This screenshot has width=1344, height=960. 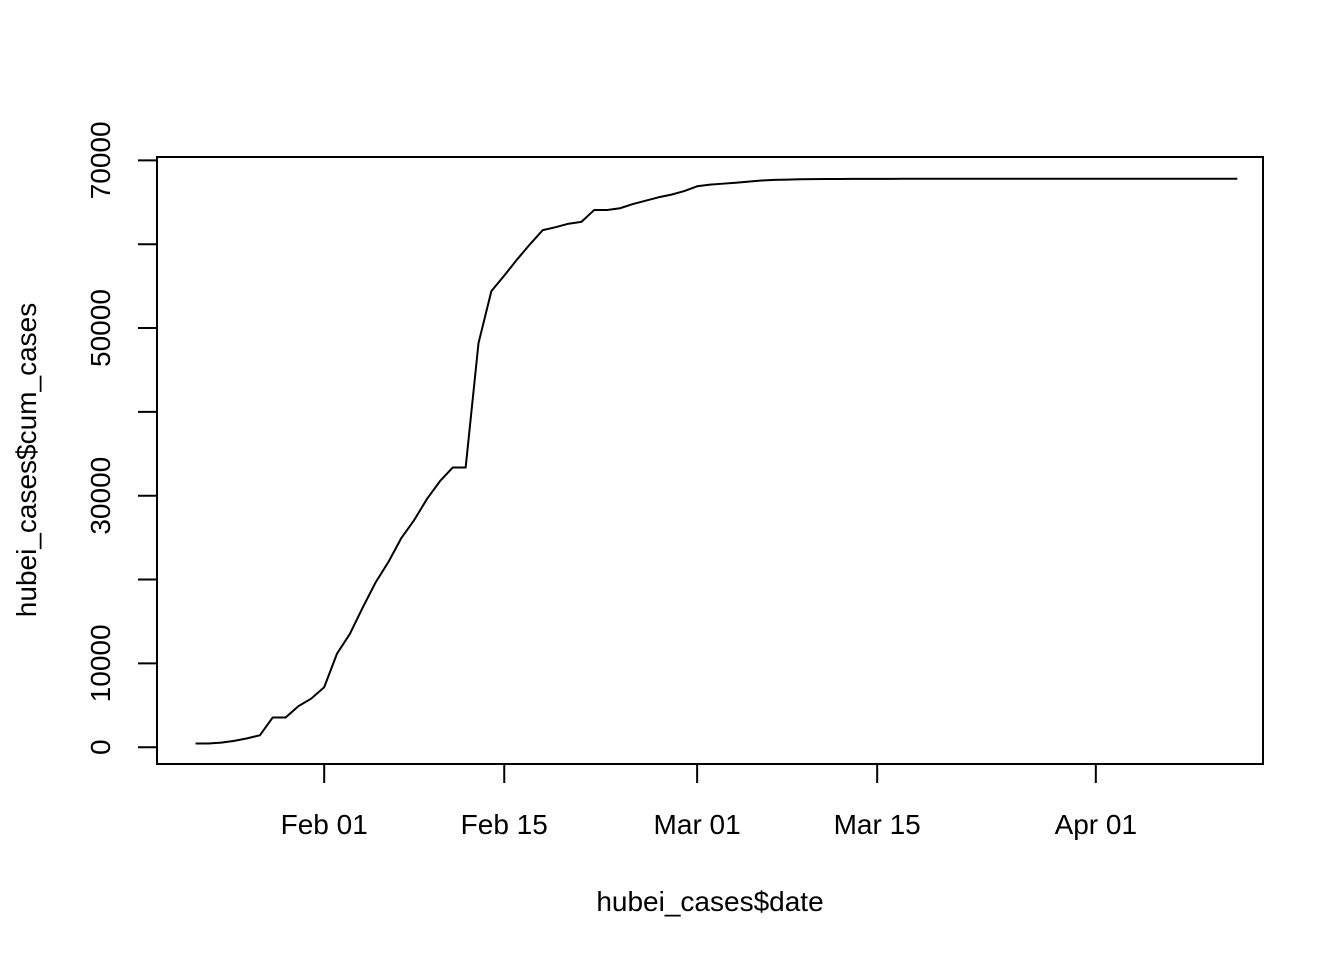 What do you see at coordinates (1096, 824) in the screenshot?
I see `x-tick-label-4: Apr 01` at bounding box center [1096, 824].